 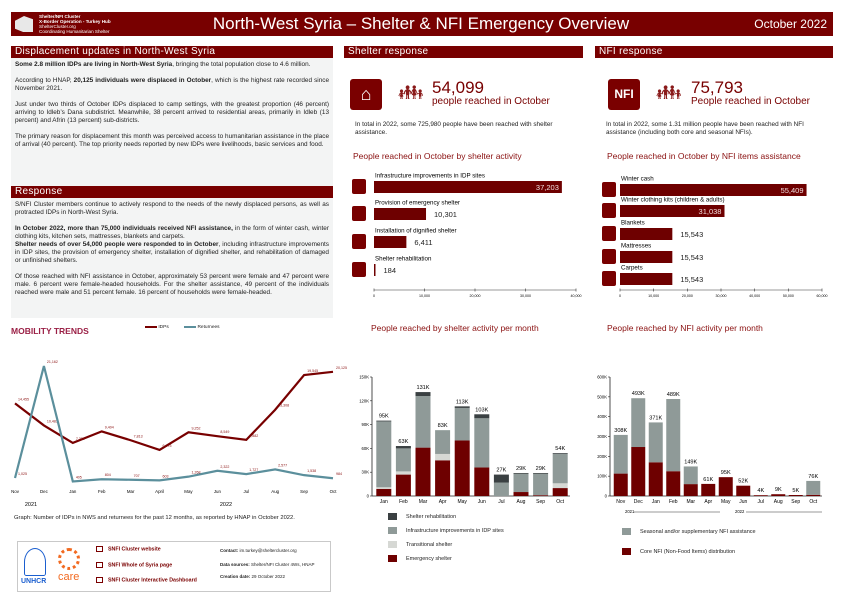 What do you see at coordinates (137, 476) in the screenshot?
I see `data-label: 707` at bounding box center [137, 476].